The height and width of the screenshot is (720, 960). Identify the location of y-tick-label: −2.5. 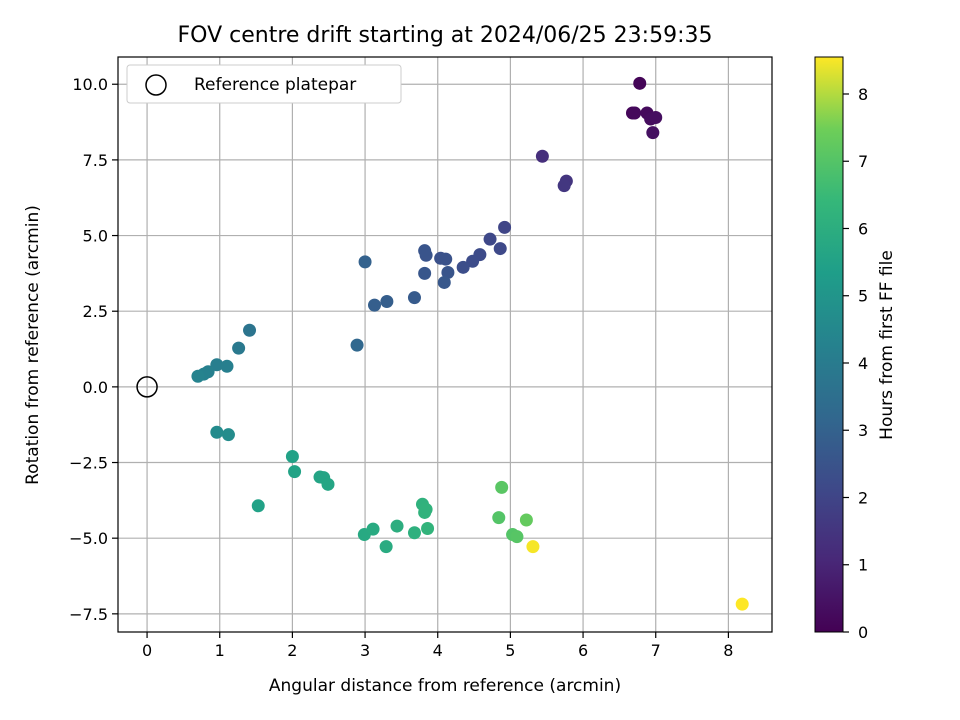
(88, 463).